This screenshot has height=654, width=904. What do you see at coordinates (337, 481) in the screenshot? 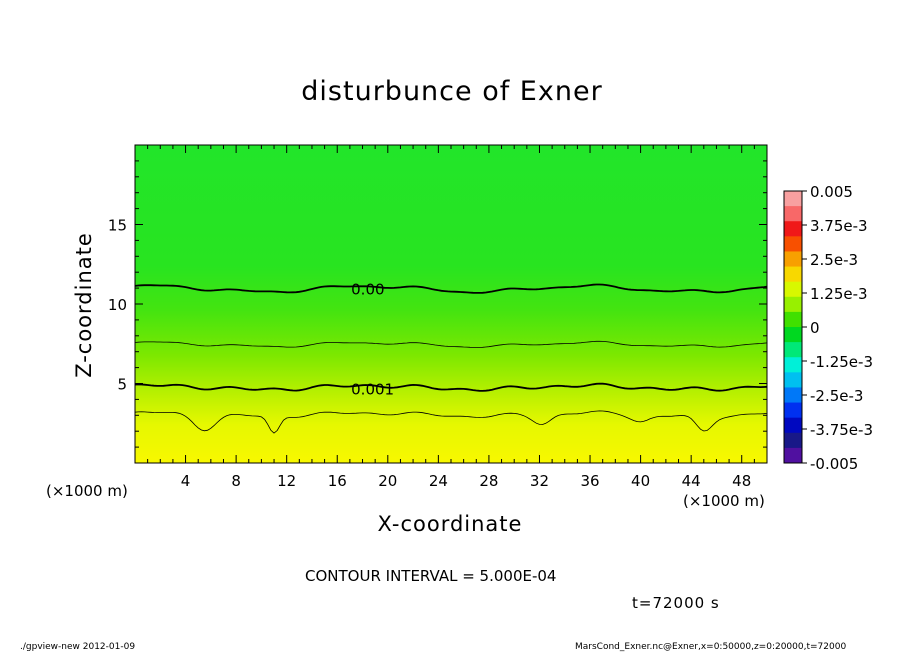
I see `x-tick-label: 16` at bounding box center [337, 481].